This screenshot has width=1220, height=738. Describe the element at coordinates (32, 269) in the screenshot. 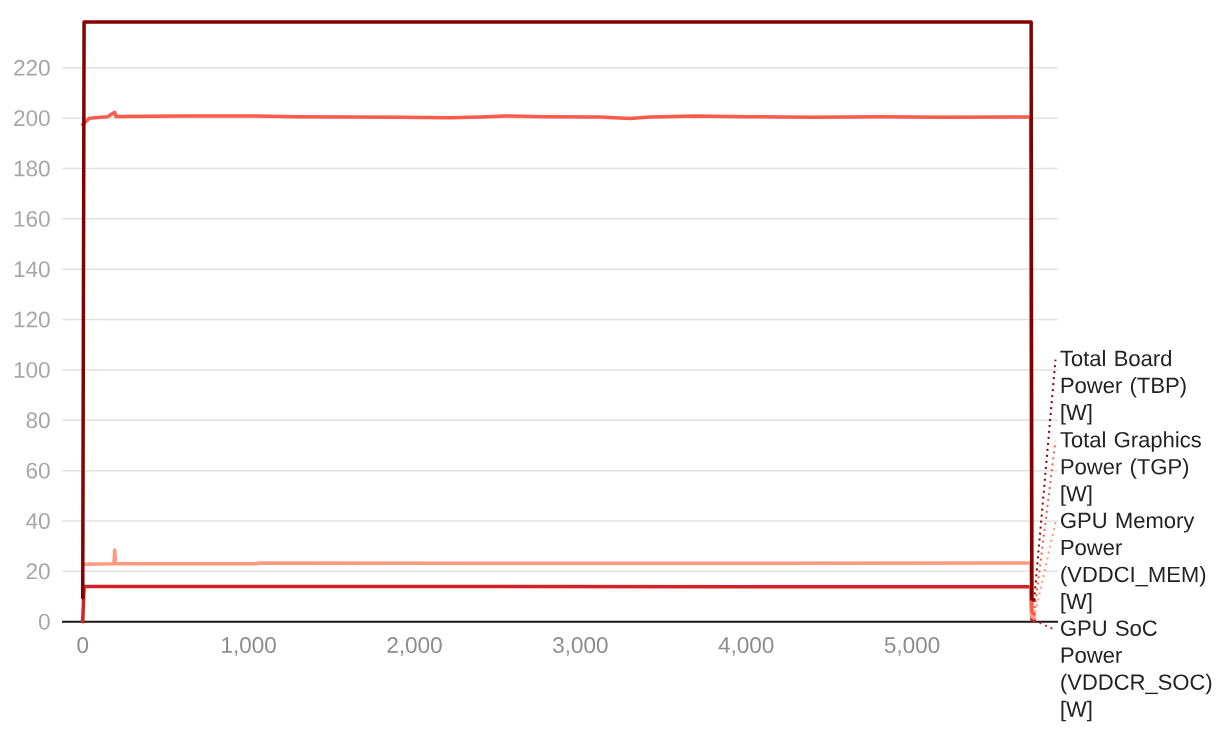

I see `y-tick-label: 140` at that location.